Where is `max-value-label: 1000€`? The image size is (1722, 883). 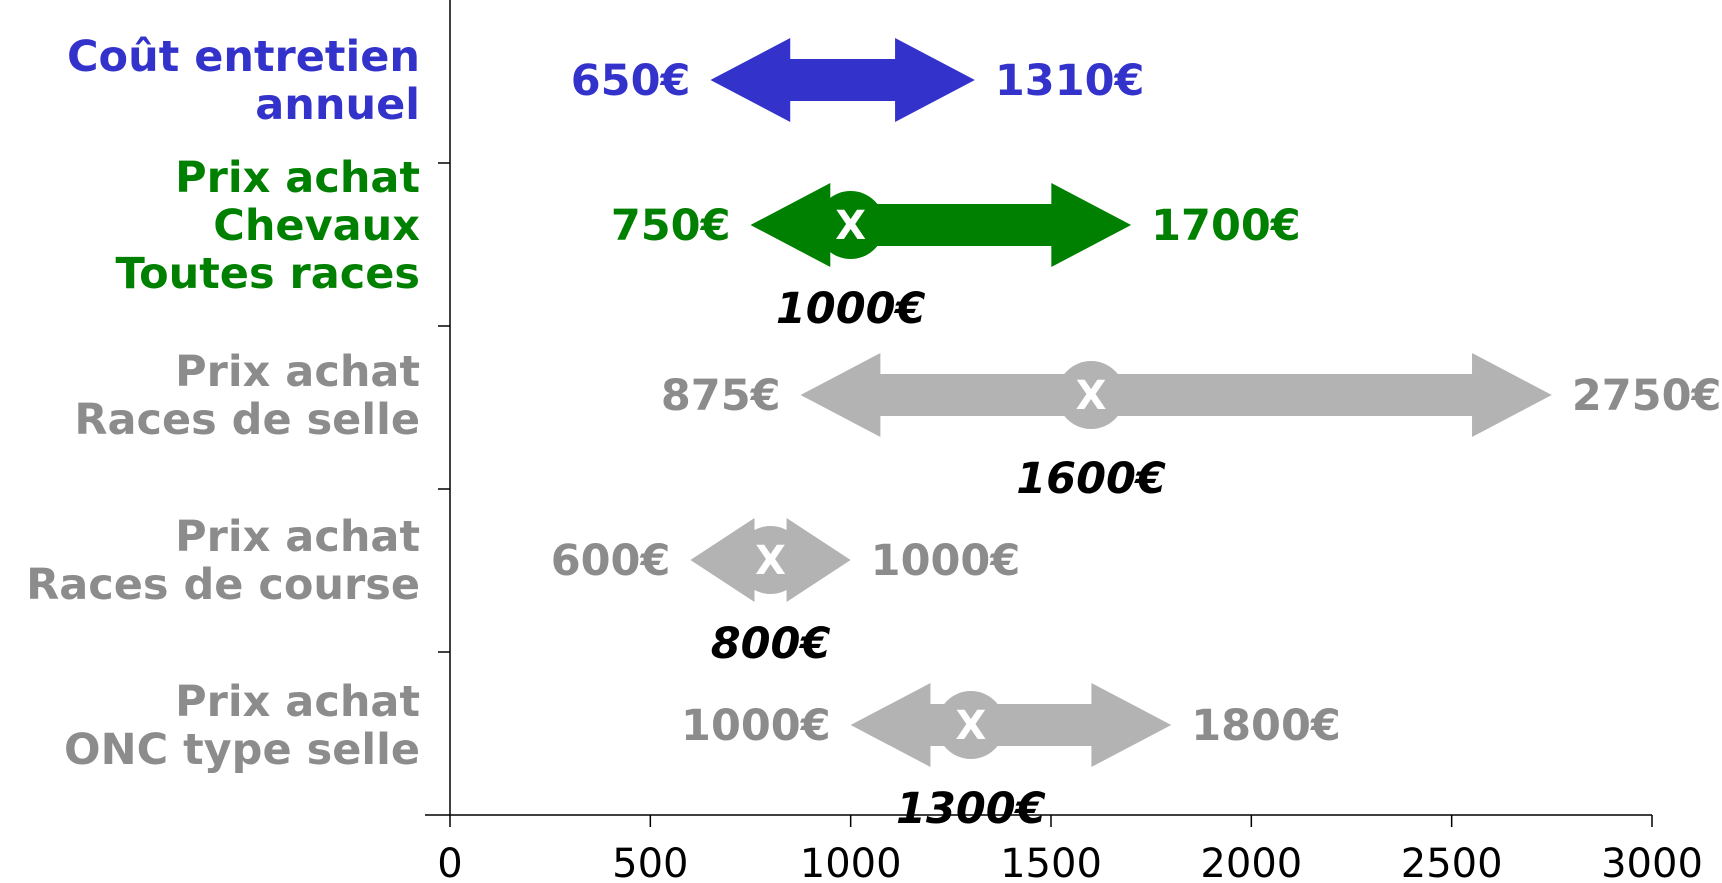 max-value-label: 1000€ is located at coordinates (946, 561).